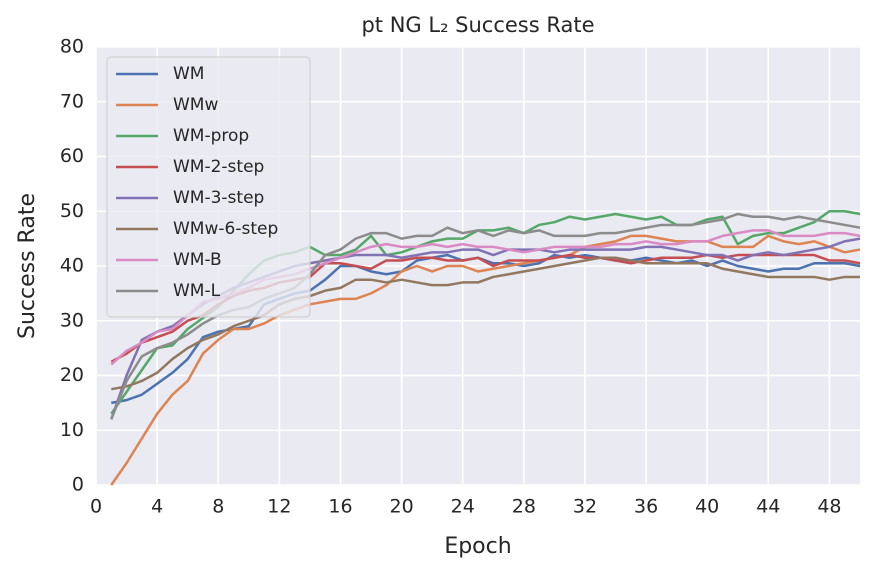 This screenshot has height=579, width=876. I want to click on x-tick-label: 12, so click(279, 507).